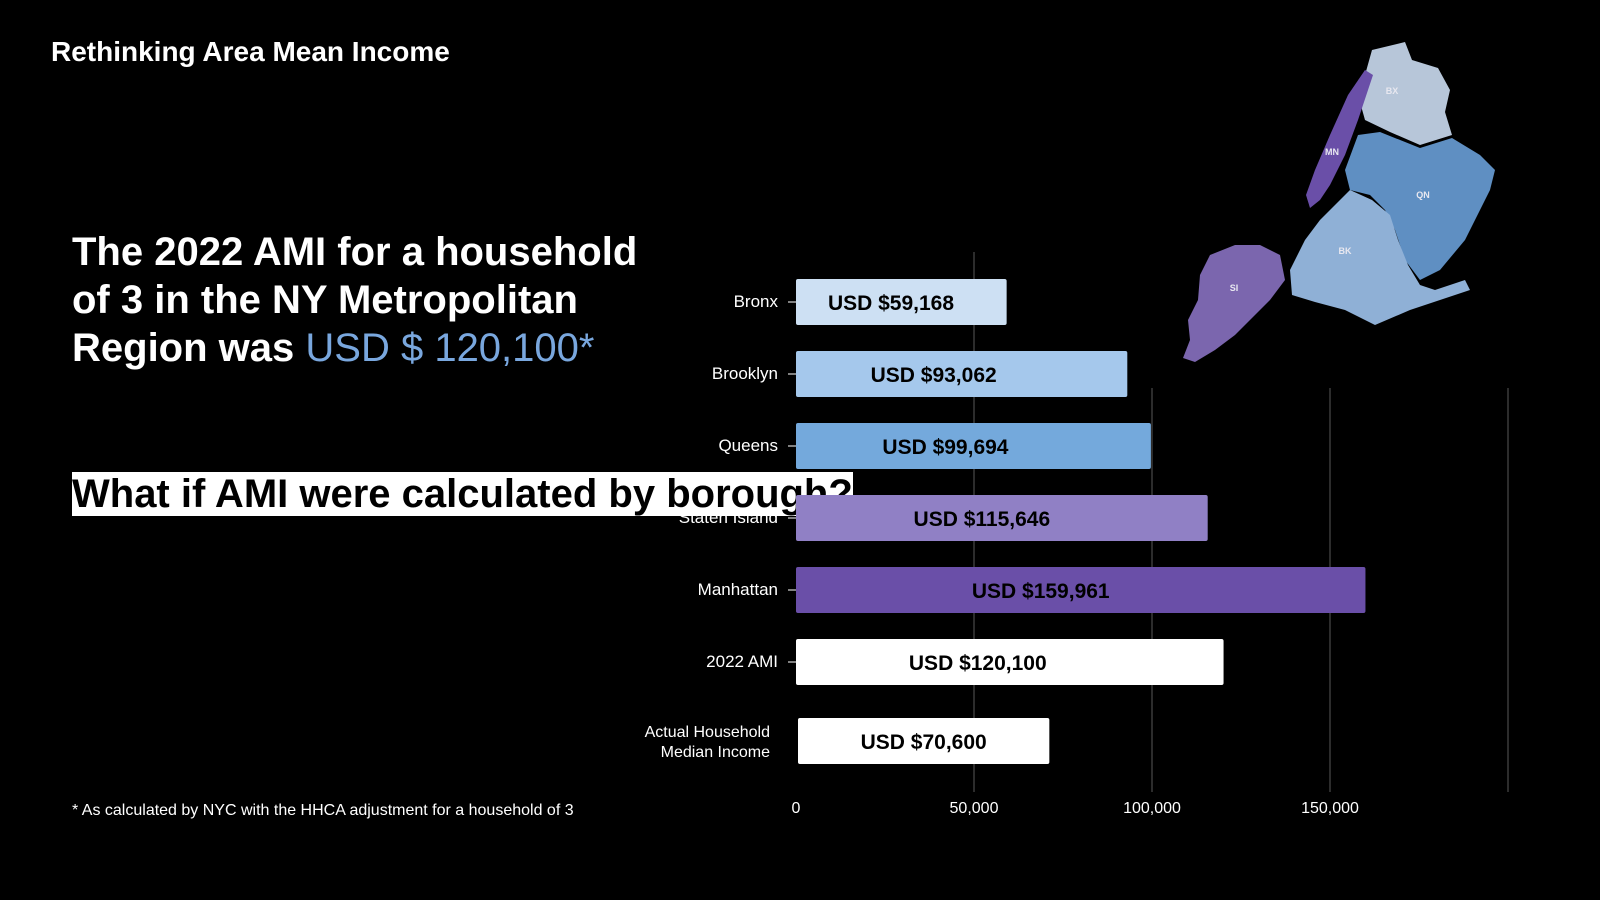  What do you see at coordinates (748, 445) in the screenshot?
I see `category-label: Queens` at bounding box center [748, 445].